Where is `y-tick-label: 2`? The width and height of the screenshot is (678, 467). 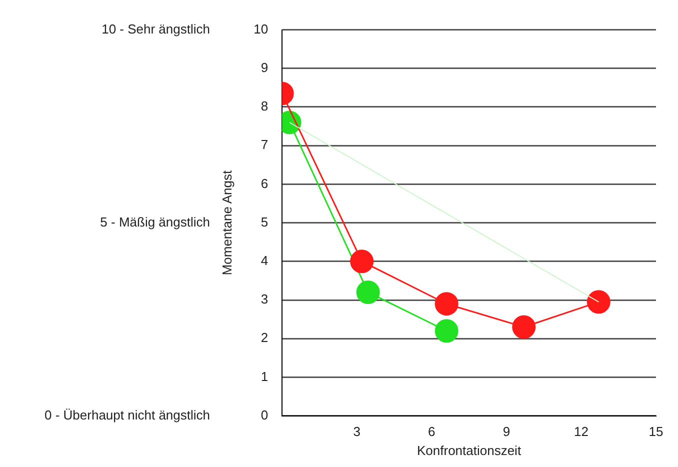 y-tick-label: 2 is located at coordinates (264, 338).